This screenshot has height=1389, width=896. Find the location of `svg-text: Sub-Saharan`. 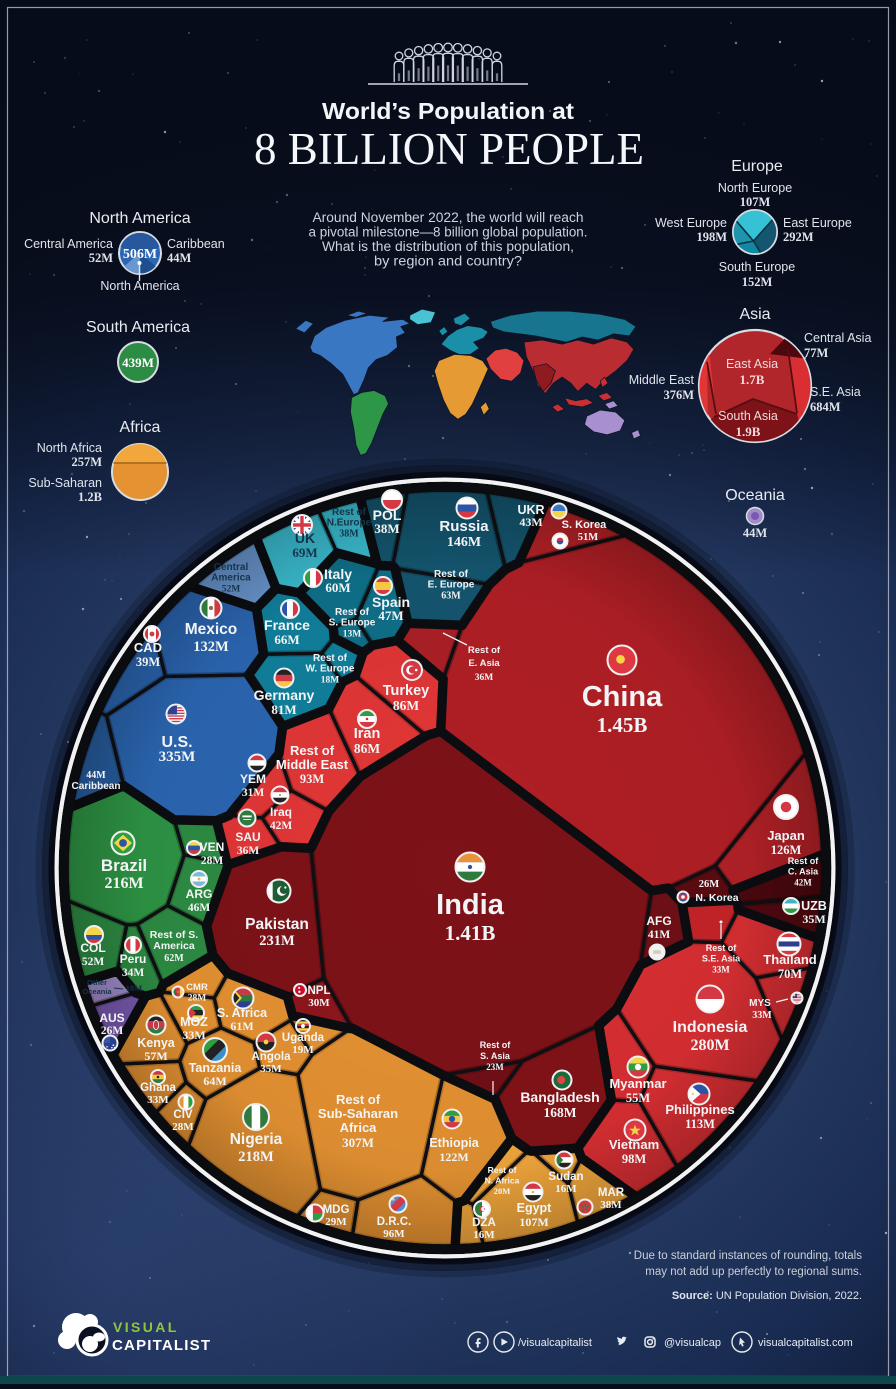

svg-text: Sub-Saharan is located at coordinates (358, 1113).